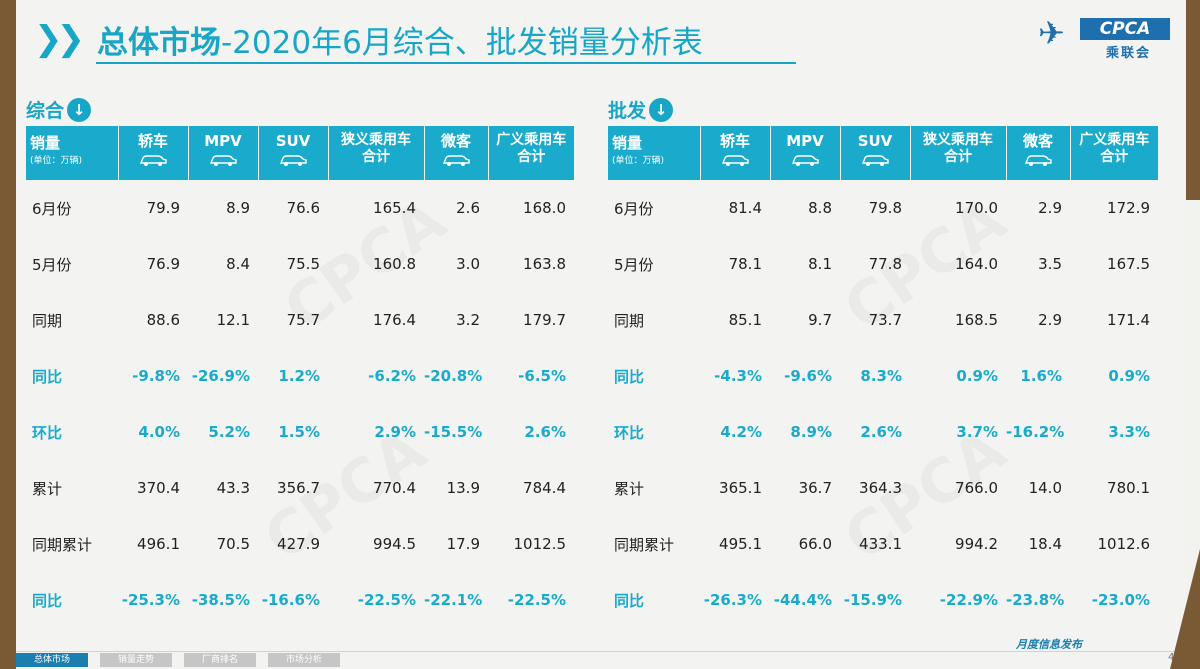  What do you see at coordinates (153, 153) in the screenshot?
I see `column-header: 轿车` at bounding box center [153, 153].